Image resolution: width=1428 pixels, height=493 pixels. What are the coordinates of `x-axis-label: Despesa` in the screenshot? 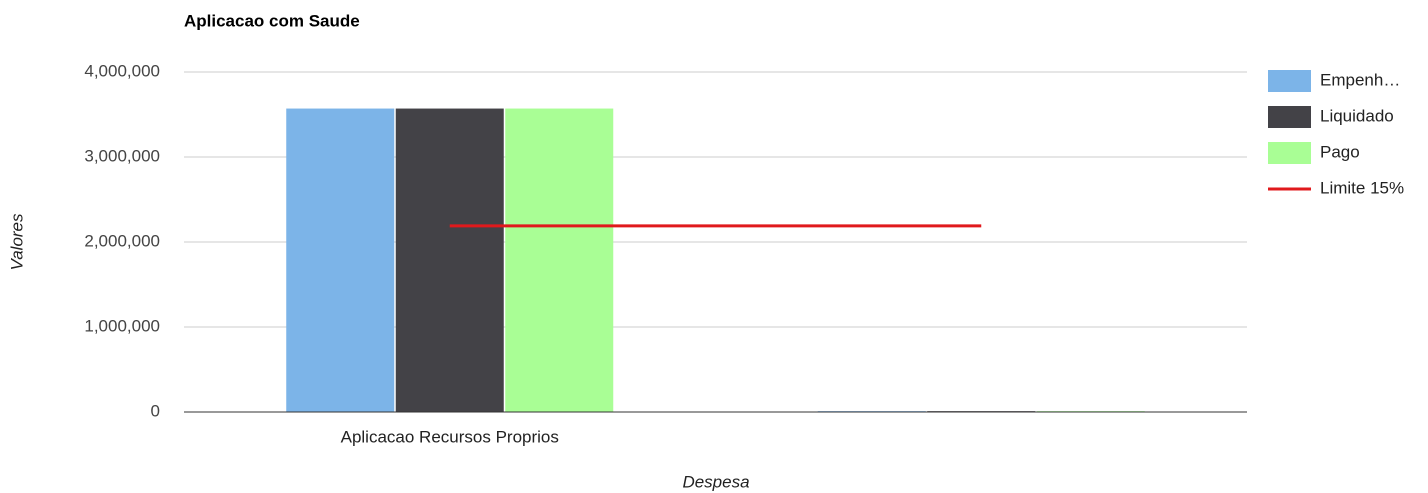 It's located at (715, 481).